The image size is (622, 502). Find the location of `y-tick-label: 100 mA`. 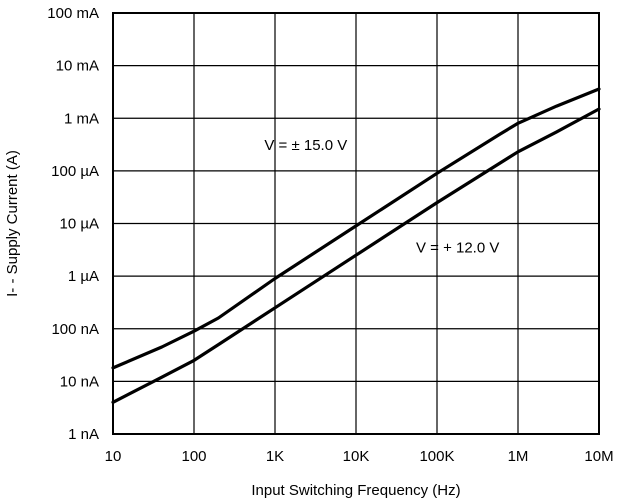

y-tick-label: 100 mA is located at coordinates (73, 13).